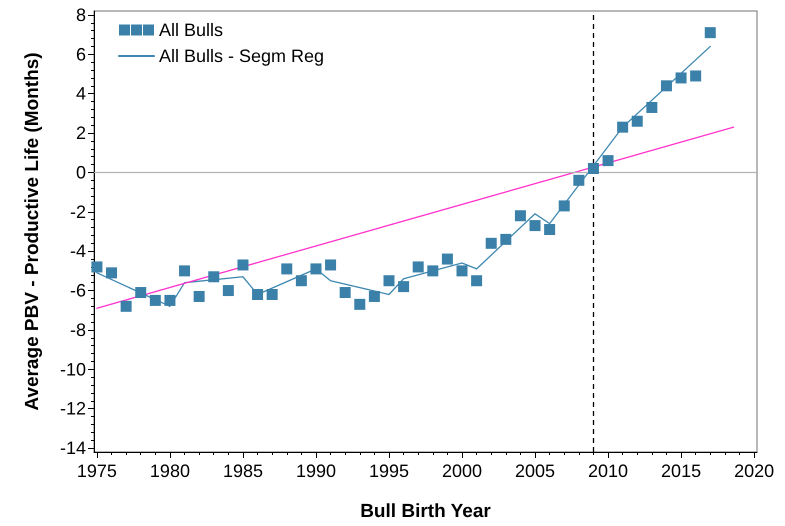 Image resolution: width=785 pixels, height=526 pixels. What do you see at coordinates (81, 94) in the screenshot?
I see `y-tick-label: 4` at bounding box center [81, 94].